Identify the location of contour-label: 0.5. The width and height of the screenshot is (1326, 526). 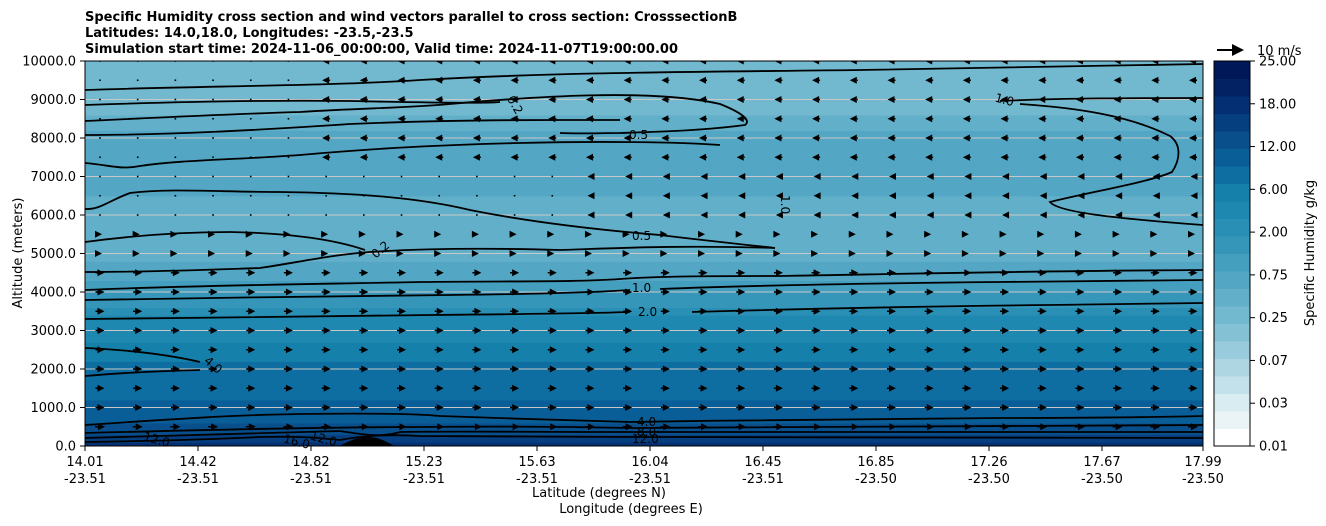
(638, 135).